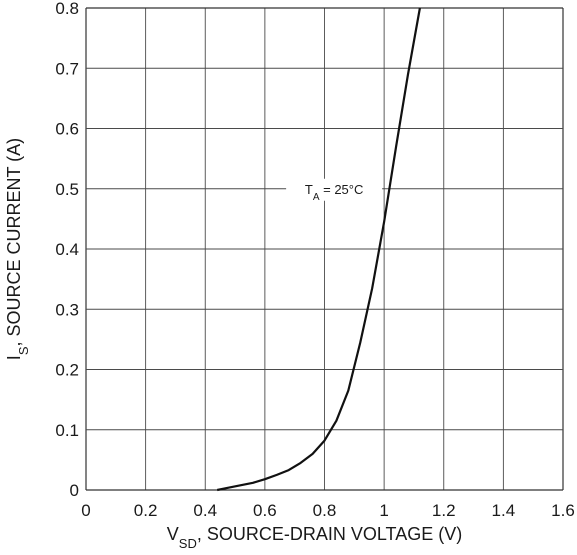 The width and height of the screenshot is (577, 555). What do you see at coordinates (67, 430) in the screenshot?
I see `y-tick-label: 0.1` at bounding box center [67, 430].